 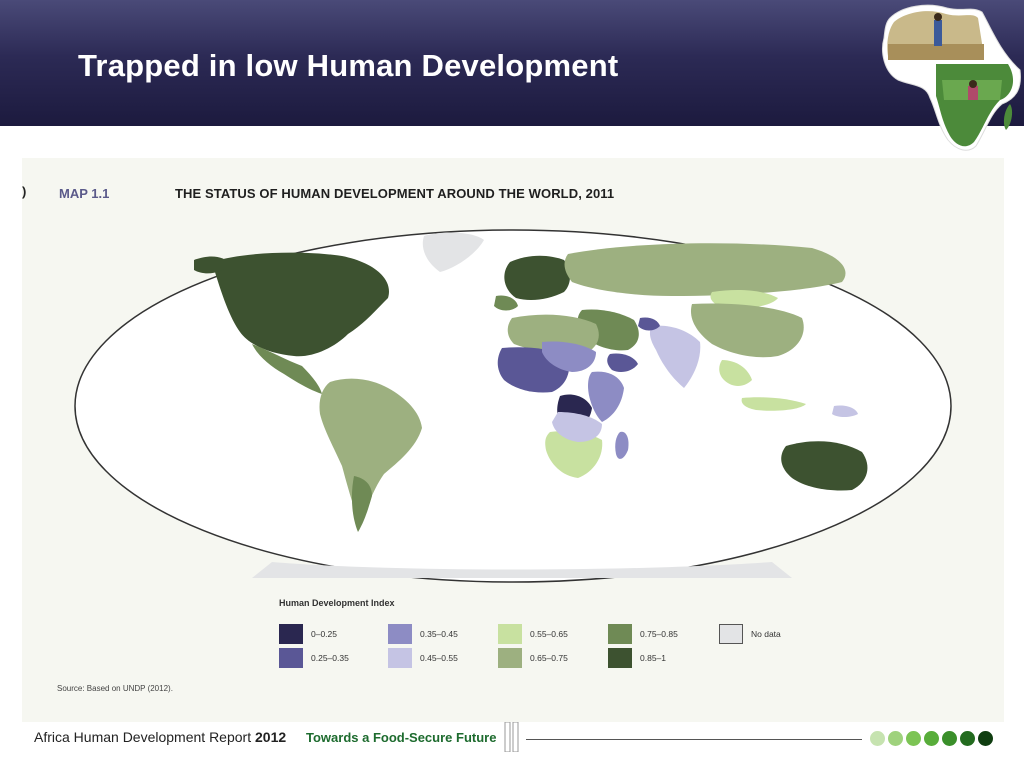 What do you see at coordinates (300, 304) in the screenshot?
I see `region-north-america` at bounding box center [300, 304].